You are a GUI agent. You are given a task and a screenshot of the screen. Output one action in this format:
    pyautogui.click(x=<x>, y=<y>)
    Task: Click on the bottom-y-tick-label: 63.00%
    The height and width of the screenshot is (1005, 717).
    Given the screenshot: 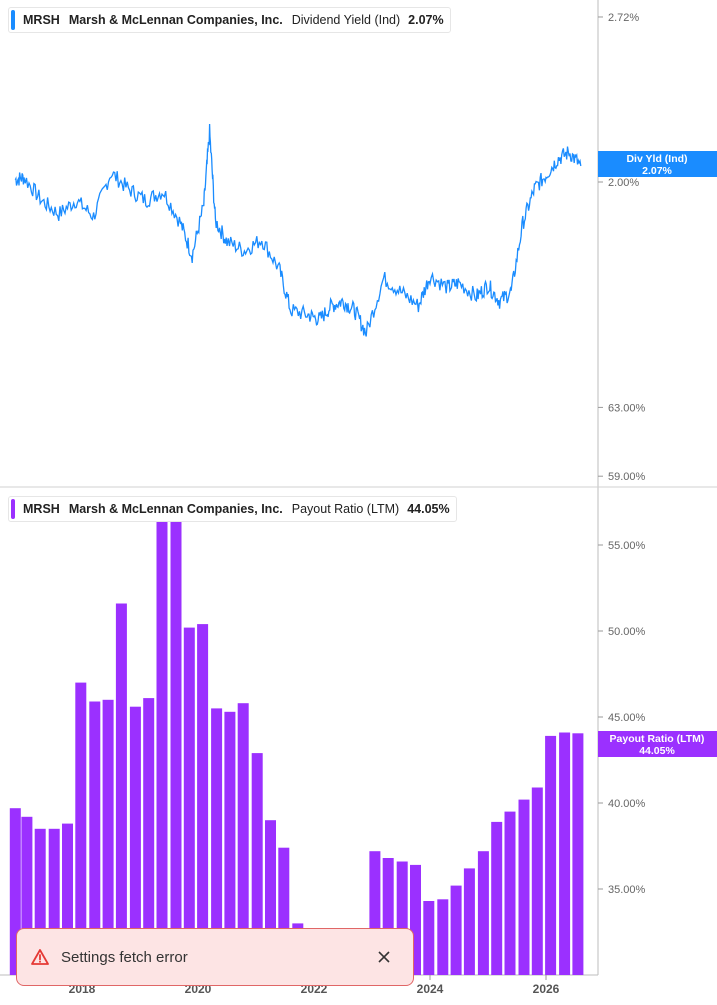 What is the action you would take?
    pyautogui.click(x=627, y=408)
    